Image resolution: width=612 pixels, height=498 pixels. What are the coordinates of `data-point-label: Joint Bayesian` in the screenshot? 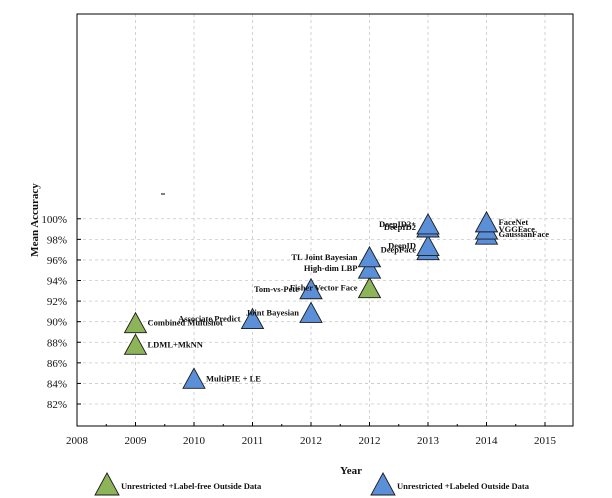 It's located at (272, 312).